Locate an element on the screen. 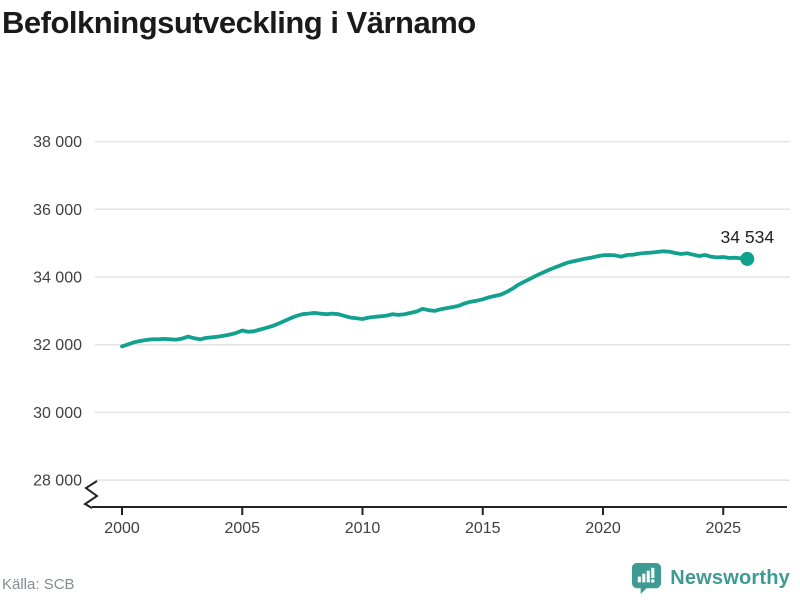  y-tick-label: 28 000 is located at coordinates (57, 481).